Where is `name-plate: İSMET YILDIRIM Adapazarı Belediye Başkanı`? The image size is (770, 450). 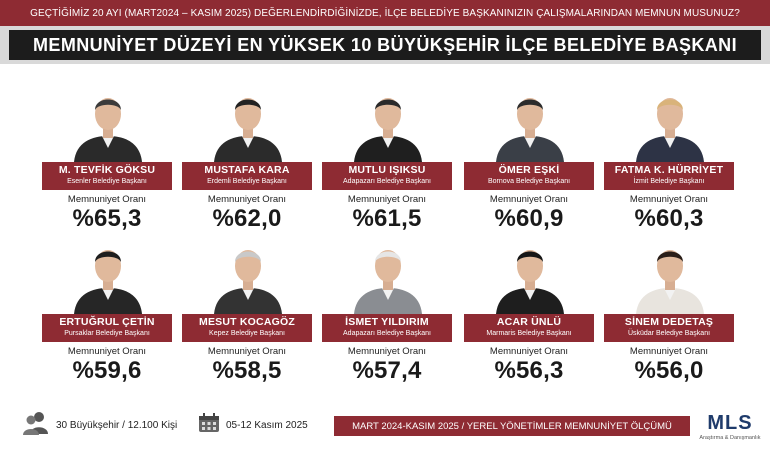
name-plate: İSMET YILDIRIM Adapazarı Belediye Başkanı is located at coordinates (387, 328).